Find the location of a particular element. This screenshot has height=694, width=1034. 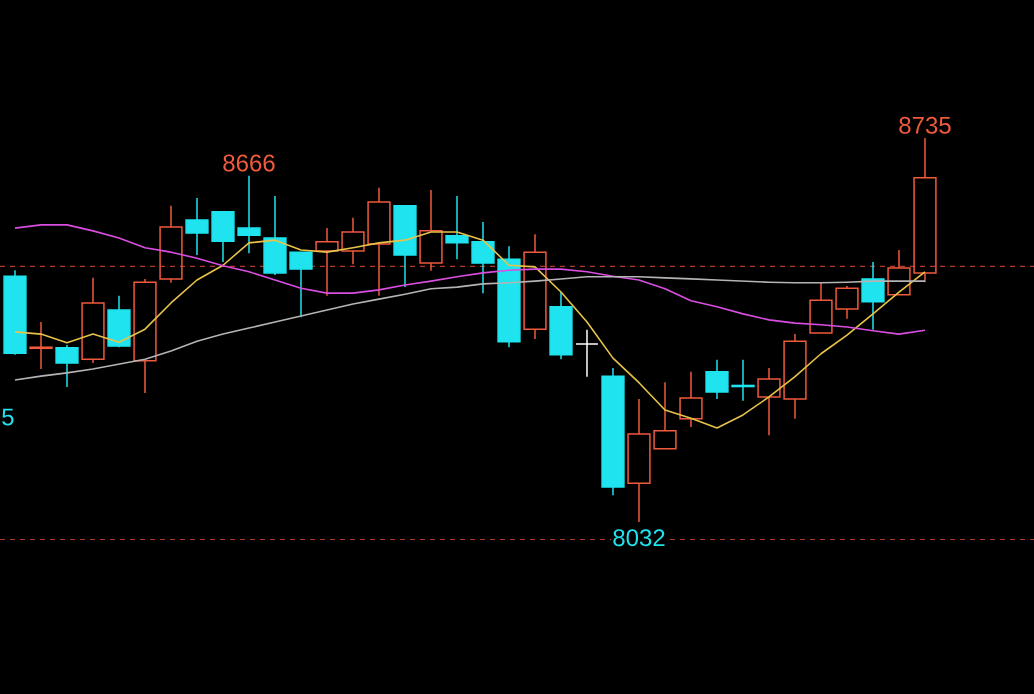

annotation: 8735 is located at coordinates (925, 125).